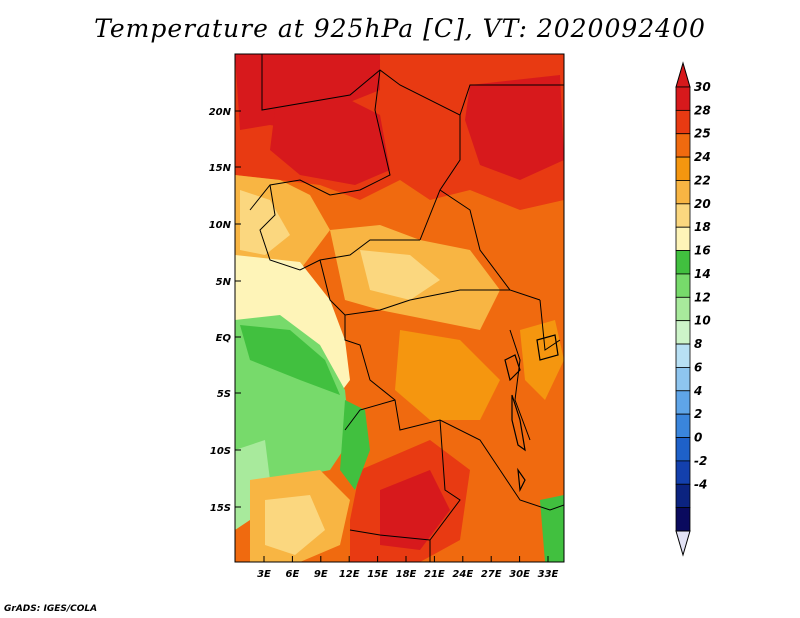 This screenshot has height=618, width=800. I want to click on colorbar-label: 12, so click(702, 297).